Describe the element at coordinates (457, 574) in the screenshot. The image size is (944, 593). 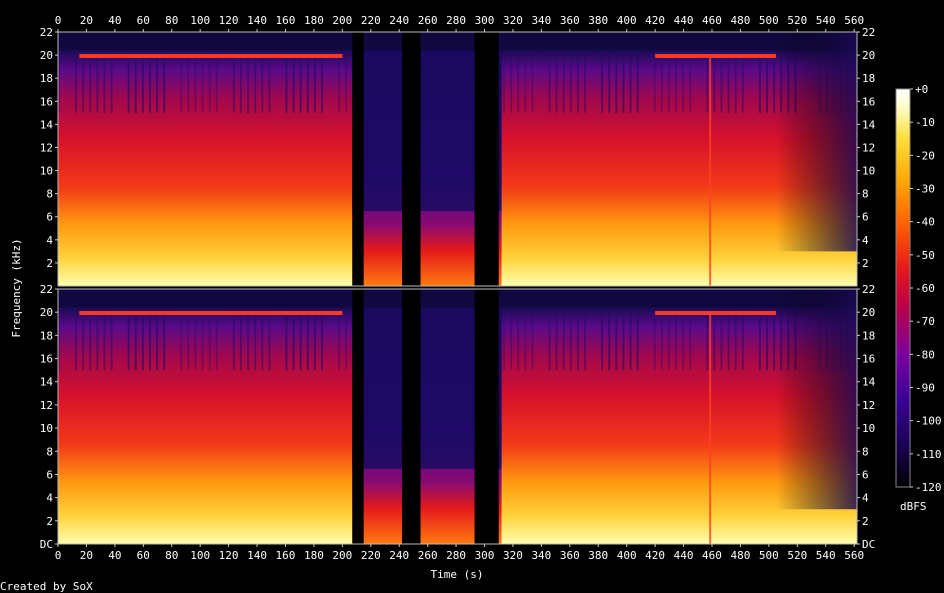
I see `x-axis-label: Time (s)` at that location.